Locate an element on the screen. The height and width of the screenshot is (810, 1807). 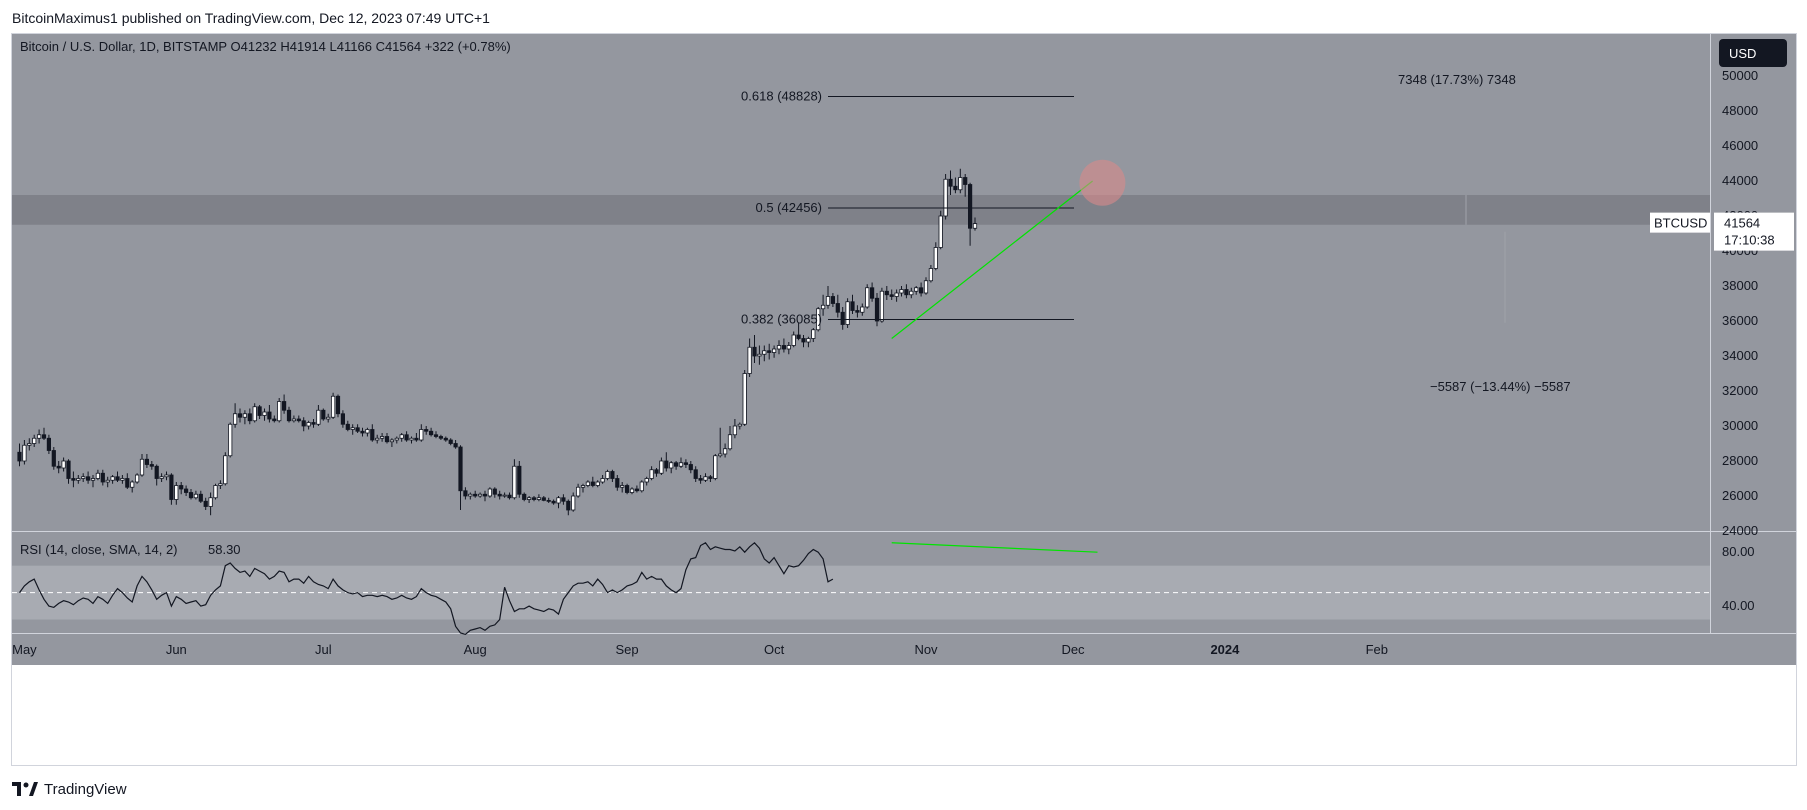
highlight-circle is located at coordinates (1102, 182).